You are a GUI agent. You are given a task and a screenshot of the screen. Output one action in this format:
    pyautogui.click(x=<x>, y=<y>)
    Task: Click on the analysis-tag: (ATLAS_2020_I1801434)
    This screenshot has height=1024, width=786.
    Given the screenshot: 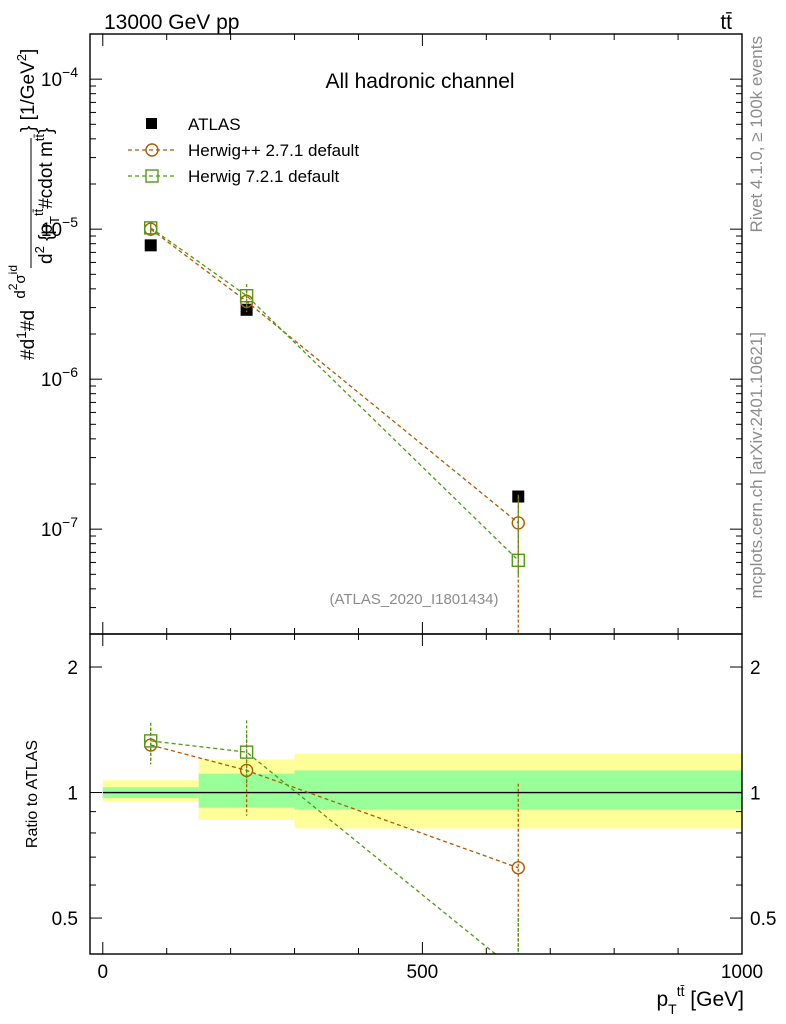 What is the action you would take?
    pyautogui.click(x=413, y=599)
    